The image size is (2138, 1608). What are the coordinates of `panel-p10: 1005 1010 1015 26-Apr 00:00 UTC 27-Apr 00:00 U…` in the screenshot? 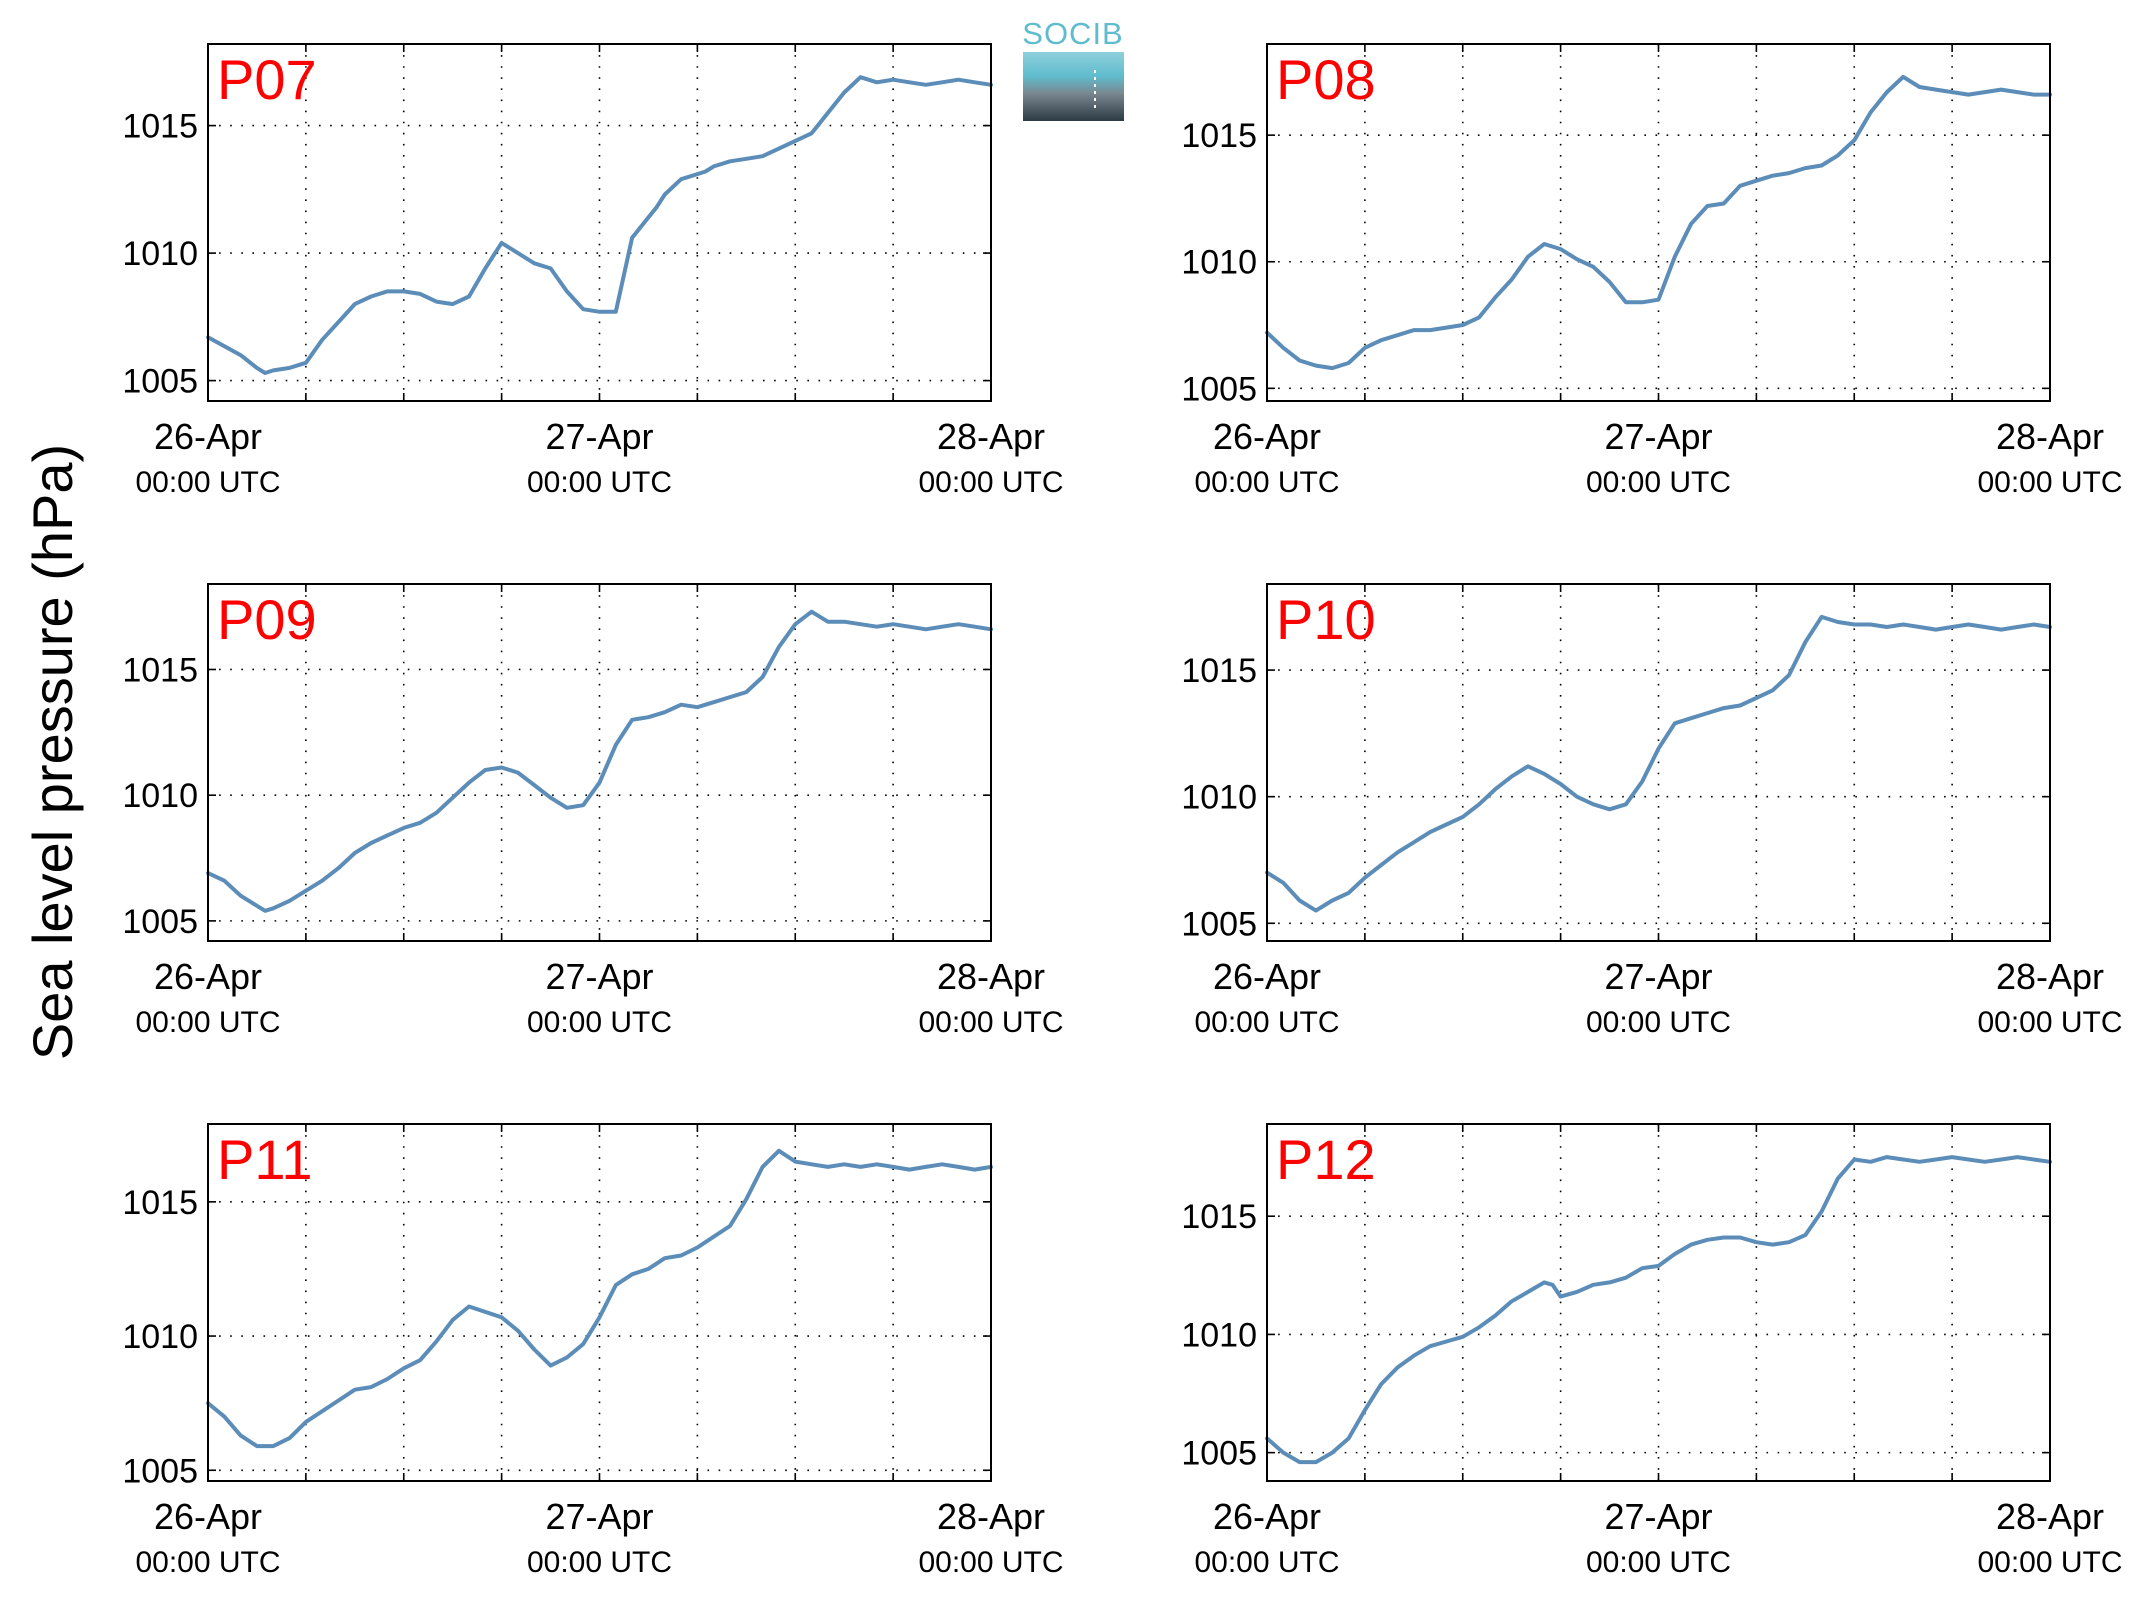 It's located at (1652, 811).